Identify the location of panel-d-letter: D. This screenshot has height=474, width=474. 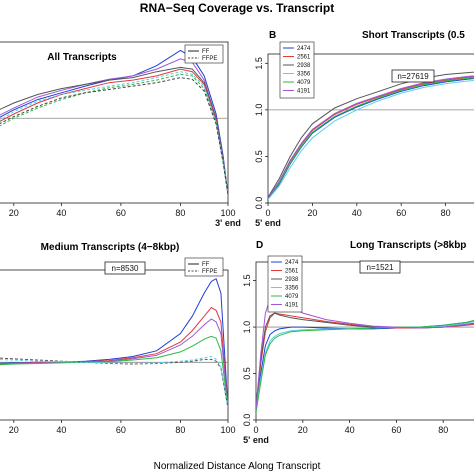
(259, 245).